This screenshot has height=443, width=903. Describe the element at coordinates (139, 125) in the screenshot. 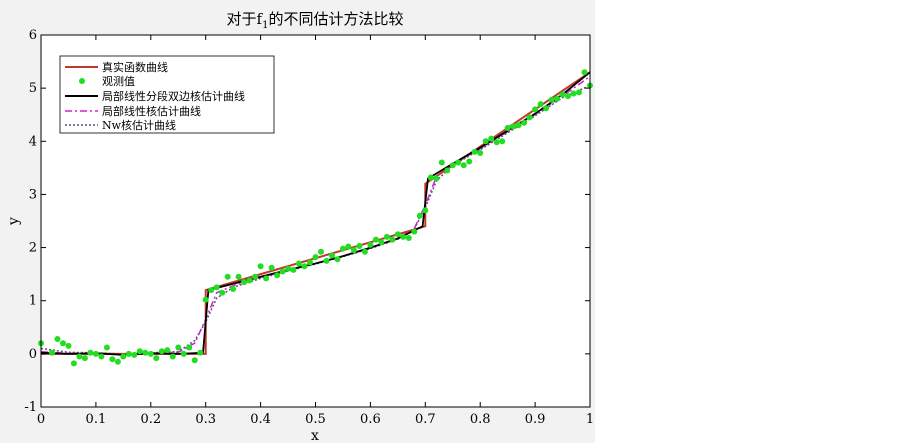

I see `legend-label-nw: Nw核估计曲线` at that location.